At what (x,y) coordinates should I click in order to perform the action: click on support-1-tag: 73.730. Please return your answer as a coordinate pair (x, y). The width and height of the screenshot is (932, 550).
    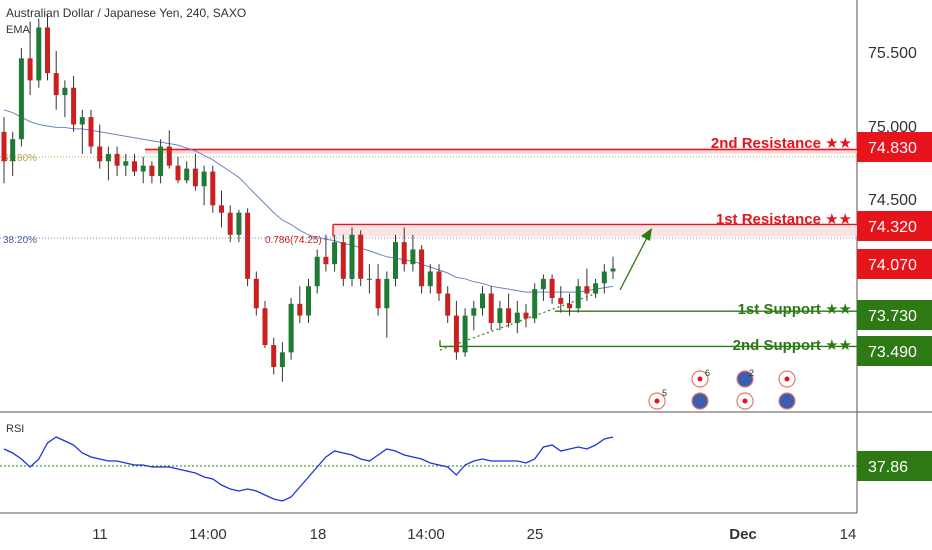
    Looking at the image, I should click on (894, 315).